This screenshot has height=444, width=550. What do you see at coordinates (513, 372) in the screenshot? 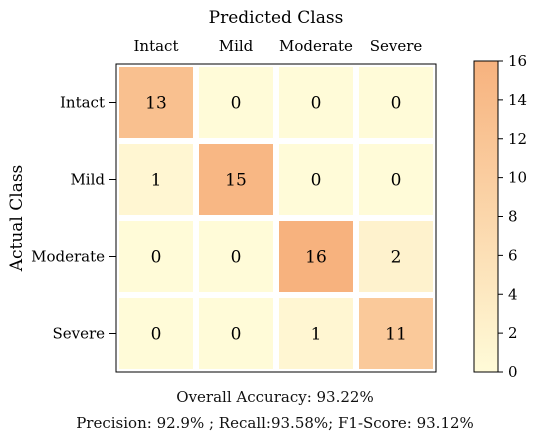
I see `colorbar-tick-label: 0` at bounding box center [513, 372].